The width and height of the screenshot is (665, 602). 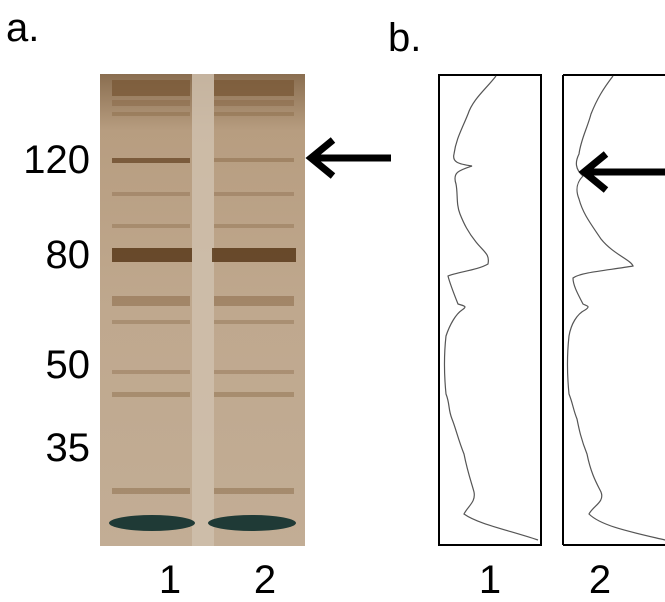 I want to click on lane-2-bands, so click(x=252, y=305).